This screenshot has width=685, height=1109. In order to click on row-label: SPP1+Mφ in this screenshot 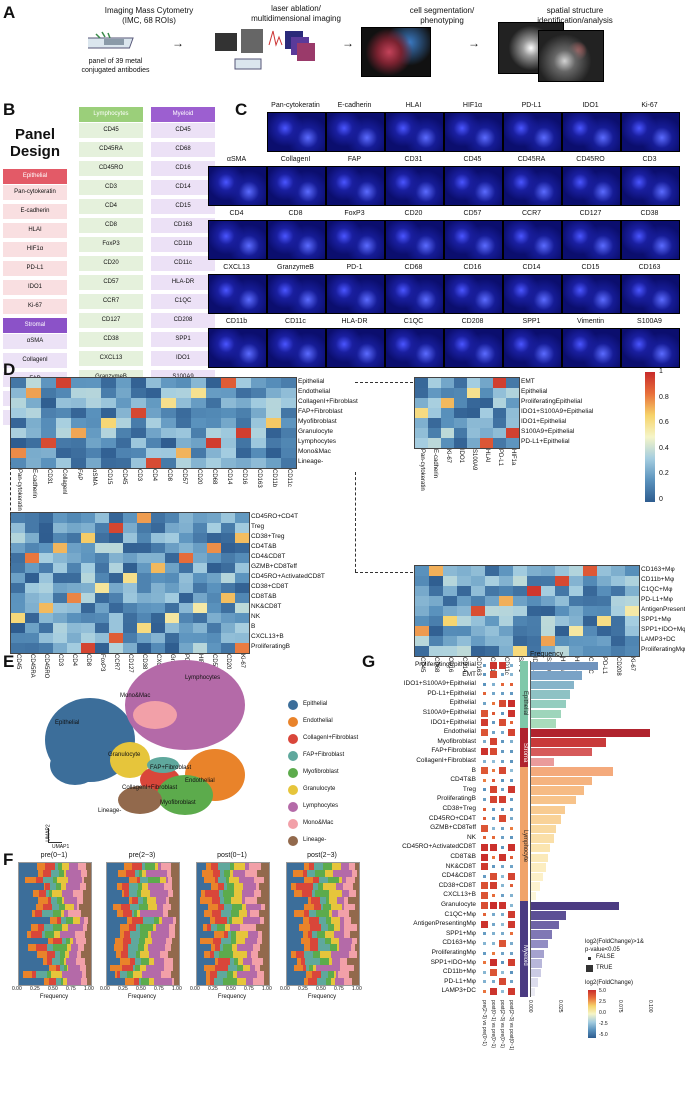, I will do `click(656, 619)`.